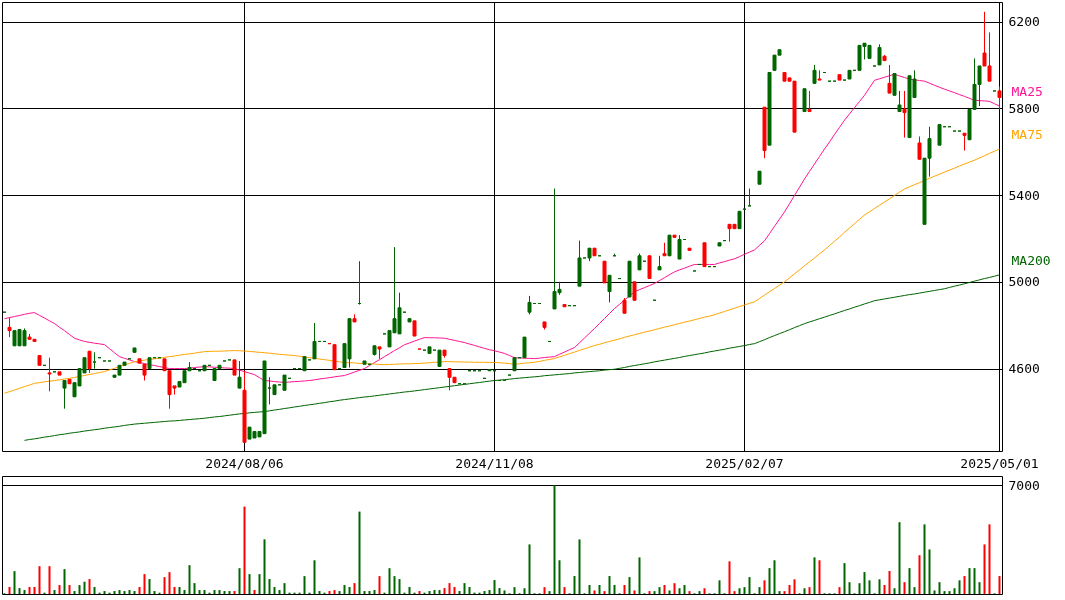  What do you see at coordinates (744, 463) in the screenshot?
I see `x-tick-label: 2025/02/07` at bounding box center [744, 463].